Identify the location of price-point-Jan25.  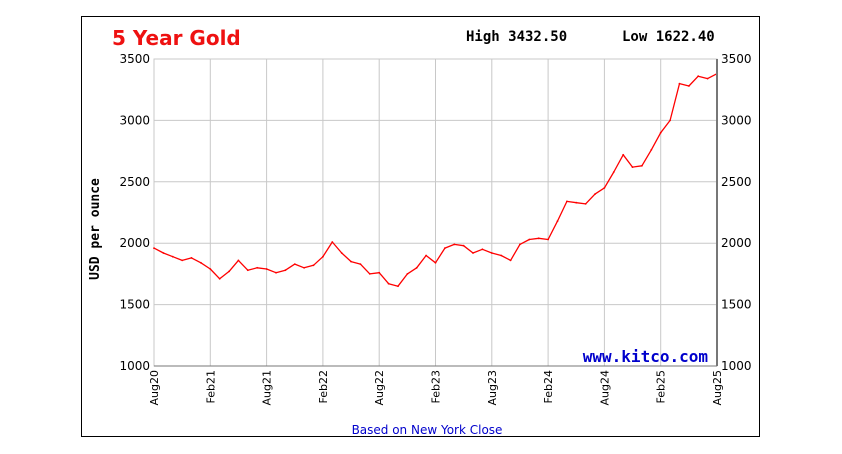
(651, 150).